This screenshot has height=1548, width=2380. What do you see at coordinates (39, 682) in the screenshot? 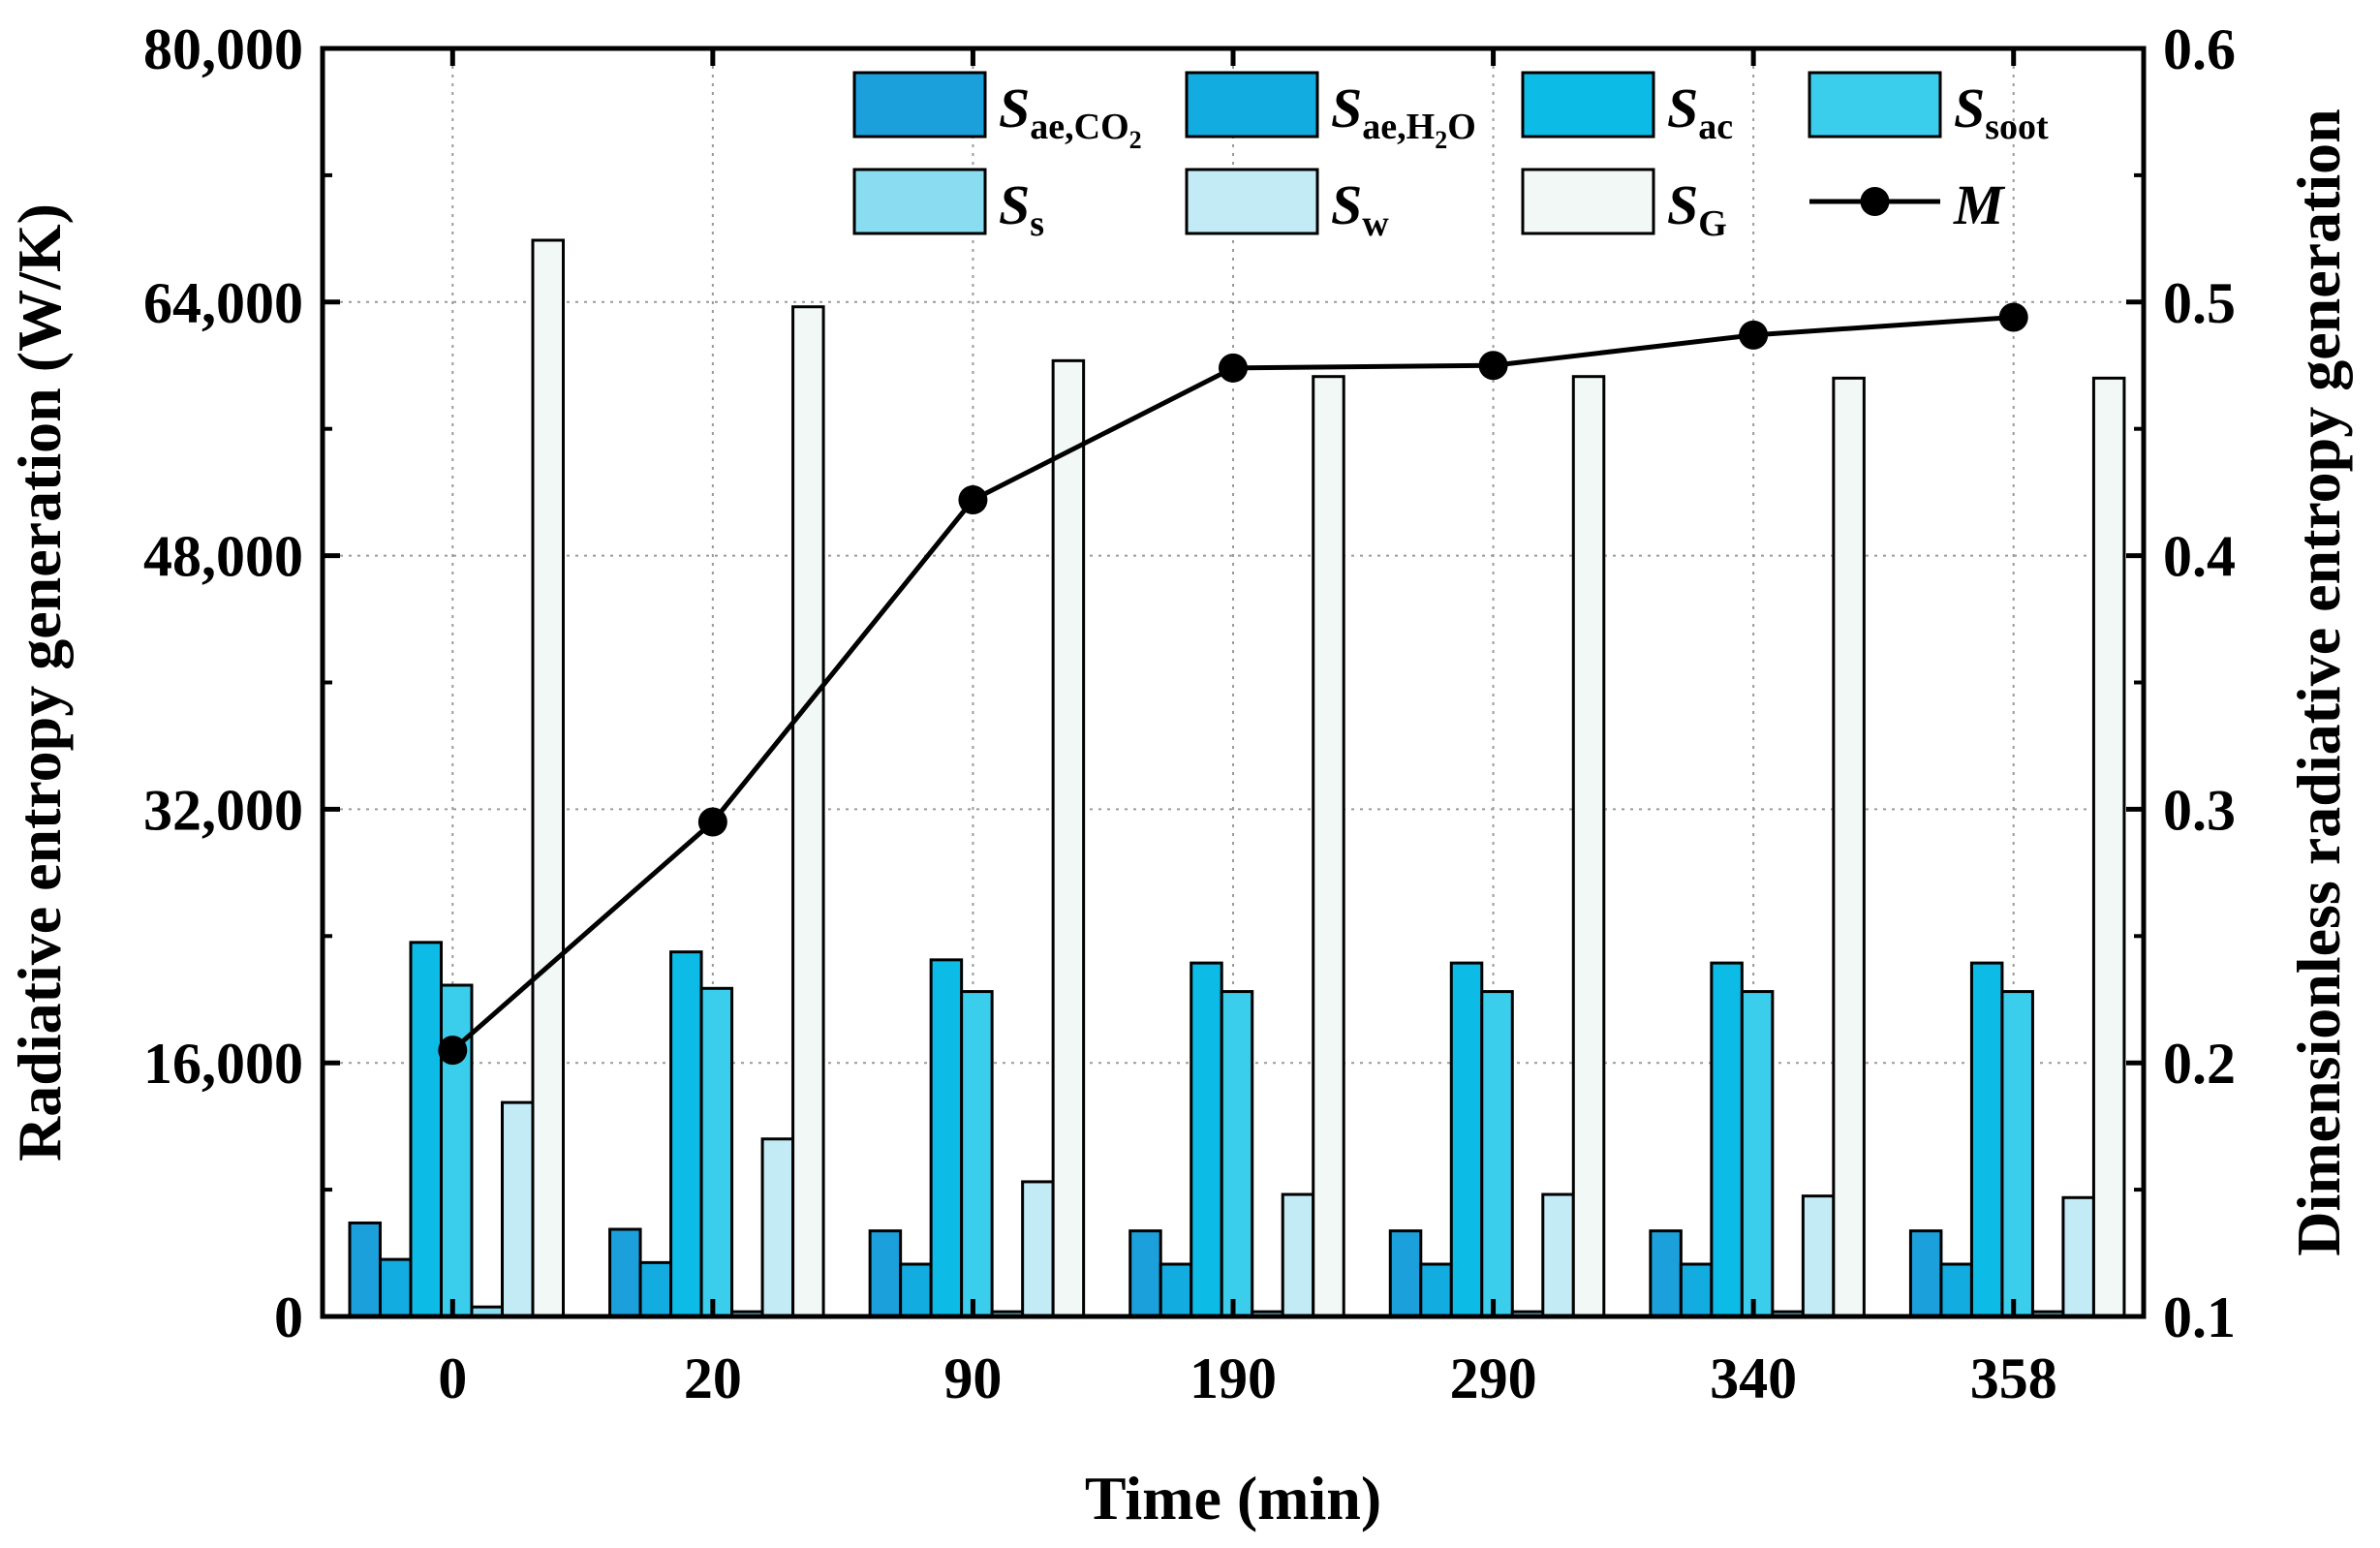
I see `y-axis-title: Radiative entropy generation (W/K)` at bounding box center [39, 682].